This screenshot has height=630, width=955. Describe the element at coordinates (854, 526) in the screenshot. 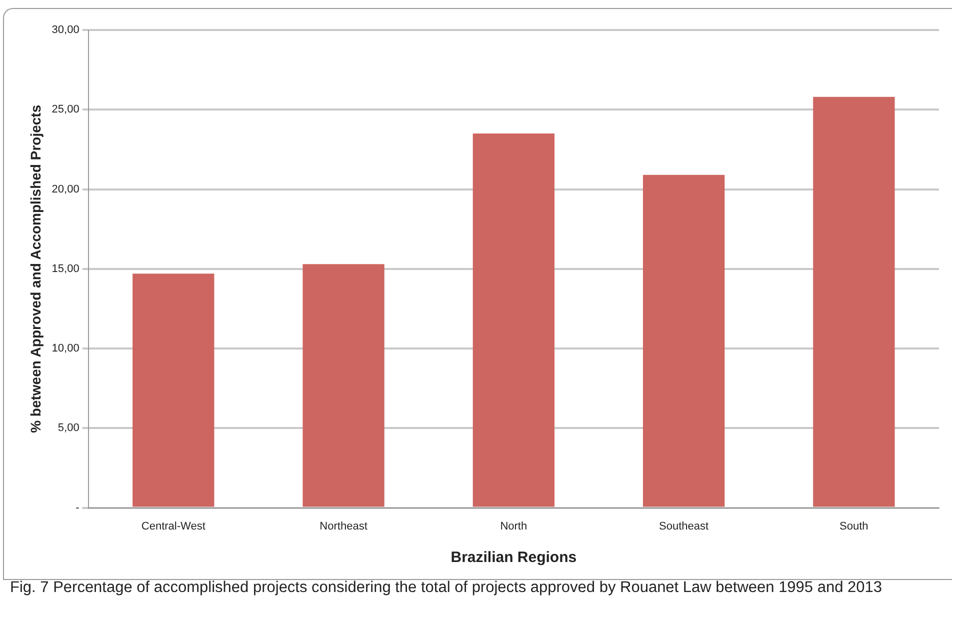

I see `x-tick-label: South` at that location.